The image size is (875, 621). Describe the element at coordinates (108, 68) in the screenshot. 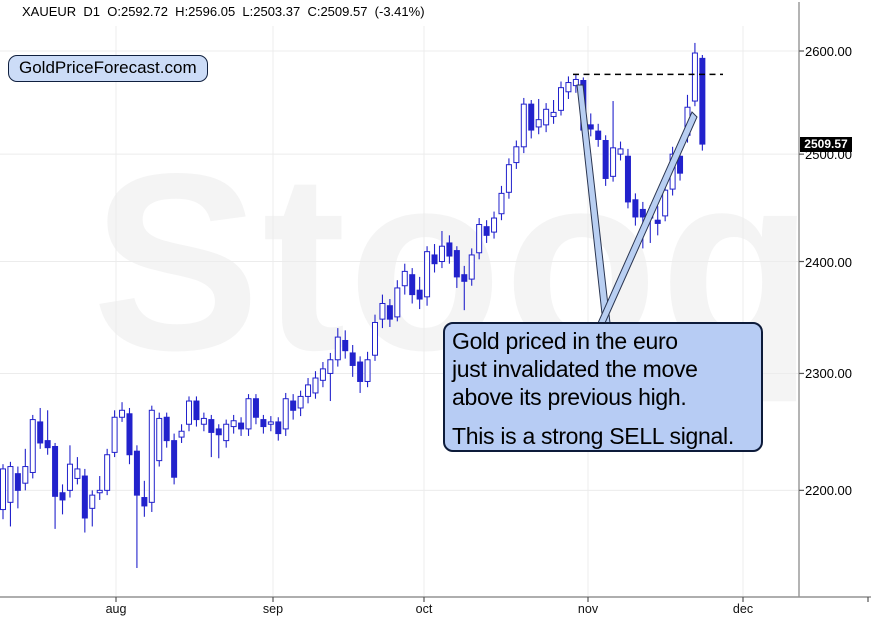

I see `goldpriceforecast-badge: GoldPriceForecast.com` at that location.